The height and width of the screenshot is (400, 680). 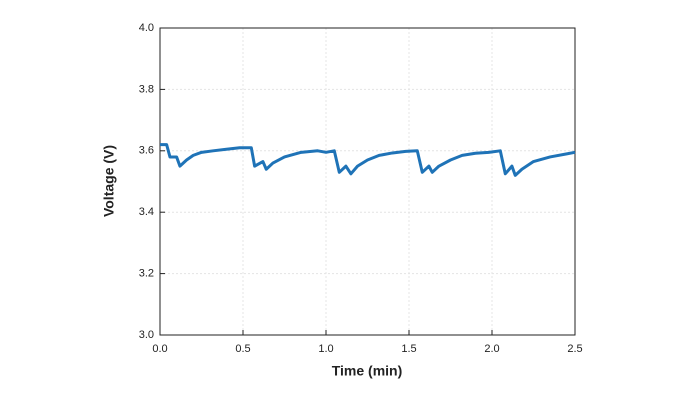 I want to click on y-tick-label: 3.4, so click(x=146, y=212).